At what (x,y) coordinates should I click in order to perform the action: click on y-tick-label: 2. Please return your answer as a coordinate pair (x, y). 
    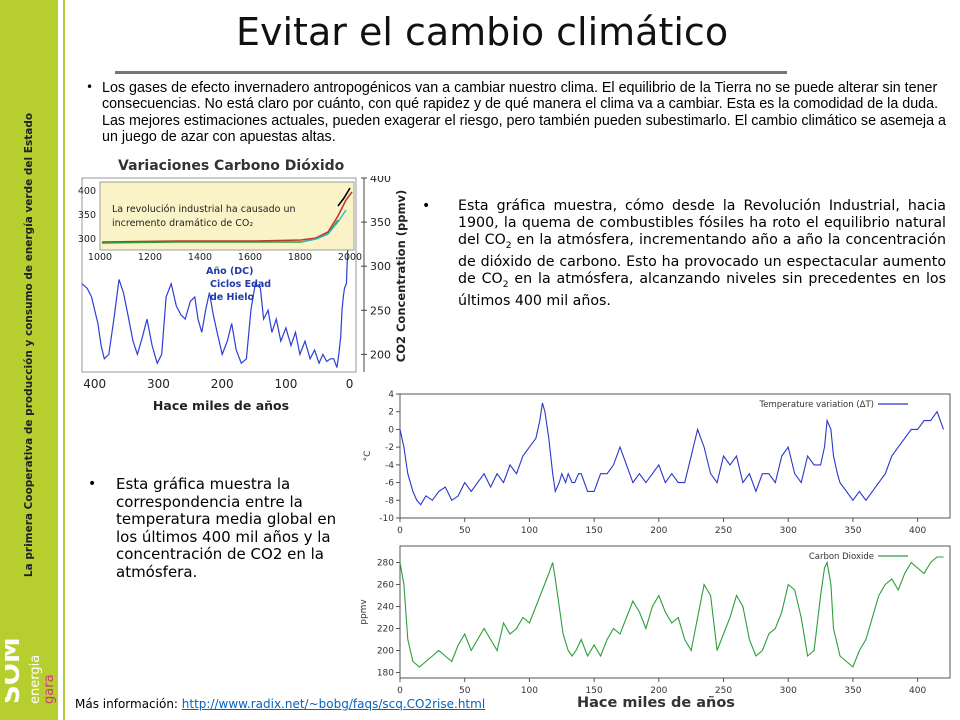
    Looking at the image, I should click on (391, 413).